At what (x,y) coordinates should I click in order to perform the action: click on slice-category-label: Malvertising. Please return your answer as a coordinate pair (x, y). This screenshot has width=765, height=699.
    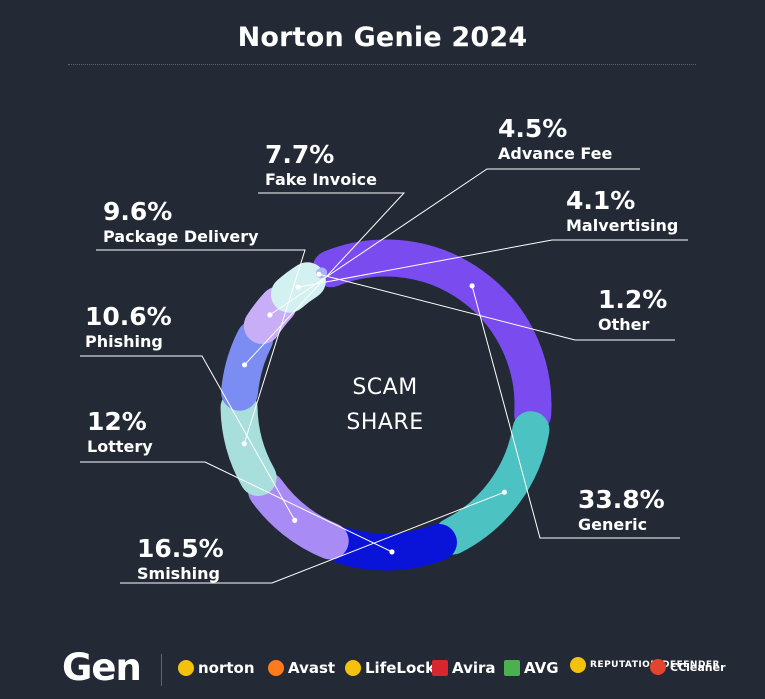
    Looking at the image, I should click on (622, 225).